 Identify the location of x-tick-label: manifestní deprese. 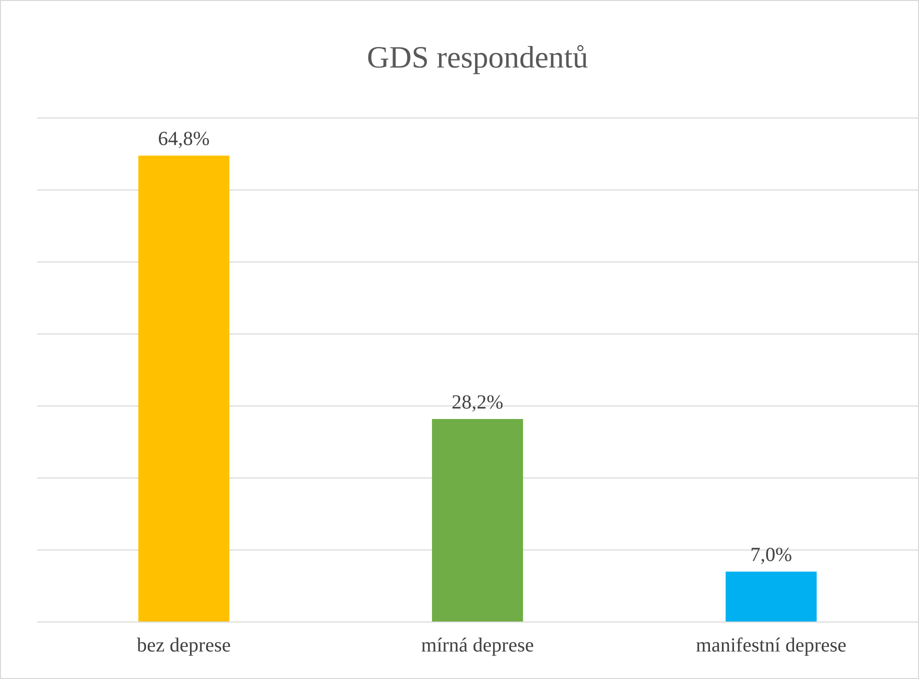
(771, 645).